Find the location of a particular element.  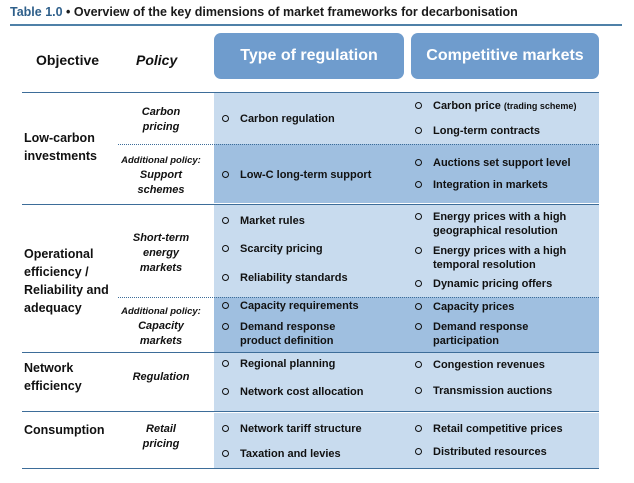

policy-carbon-pricing: Carbon pricing is located at coordinates (161, 120).